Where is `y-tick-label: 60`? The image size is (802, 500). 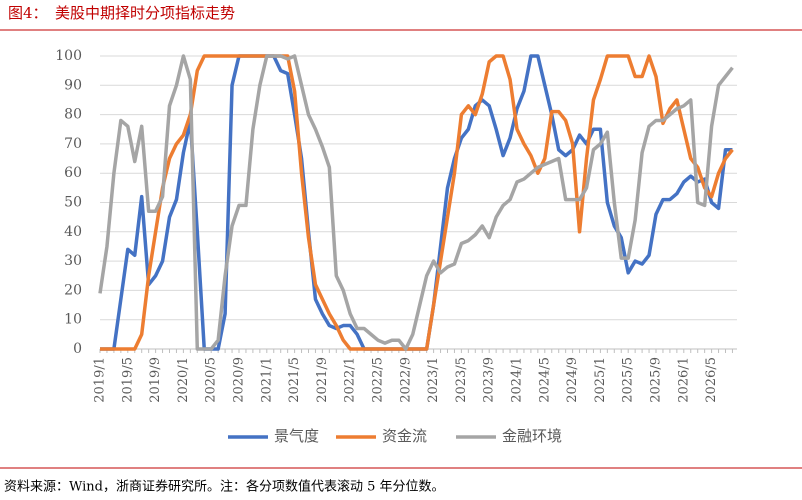 y-tick-label: 60 is located at coordinates (73, 173).